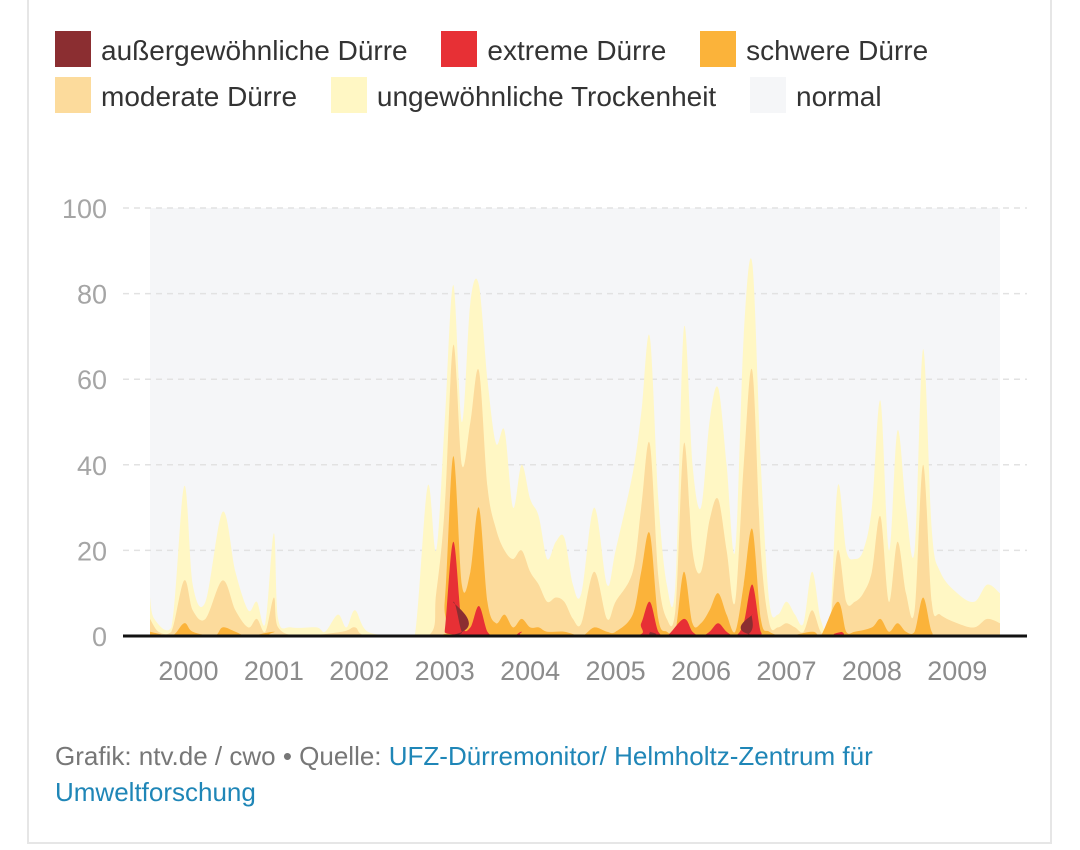 The image size is (1080, 850). What do you see at coordinates (359, 671) in the screenshot?
I see `x-tick-label: 2002` at bounding box center [359, 671].